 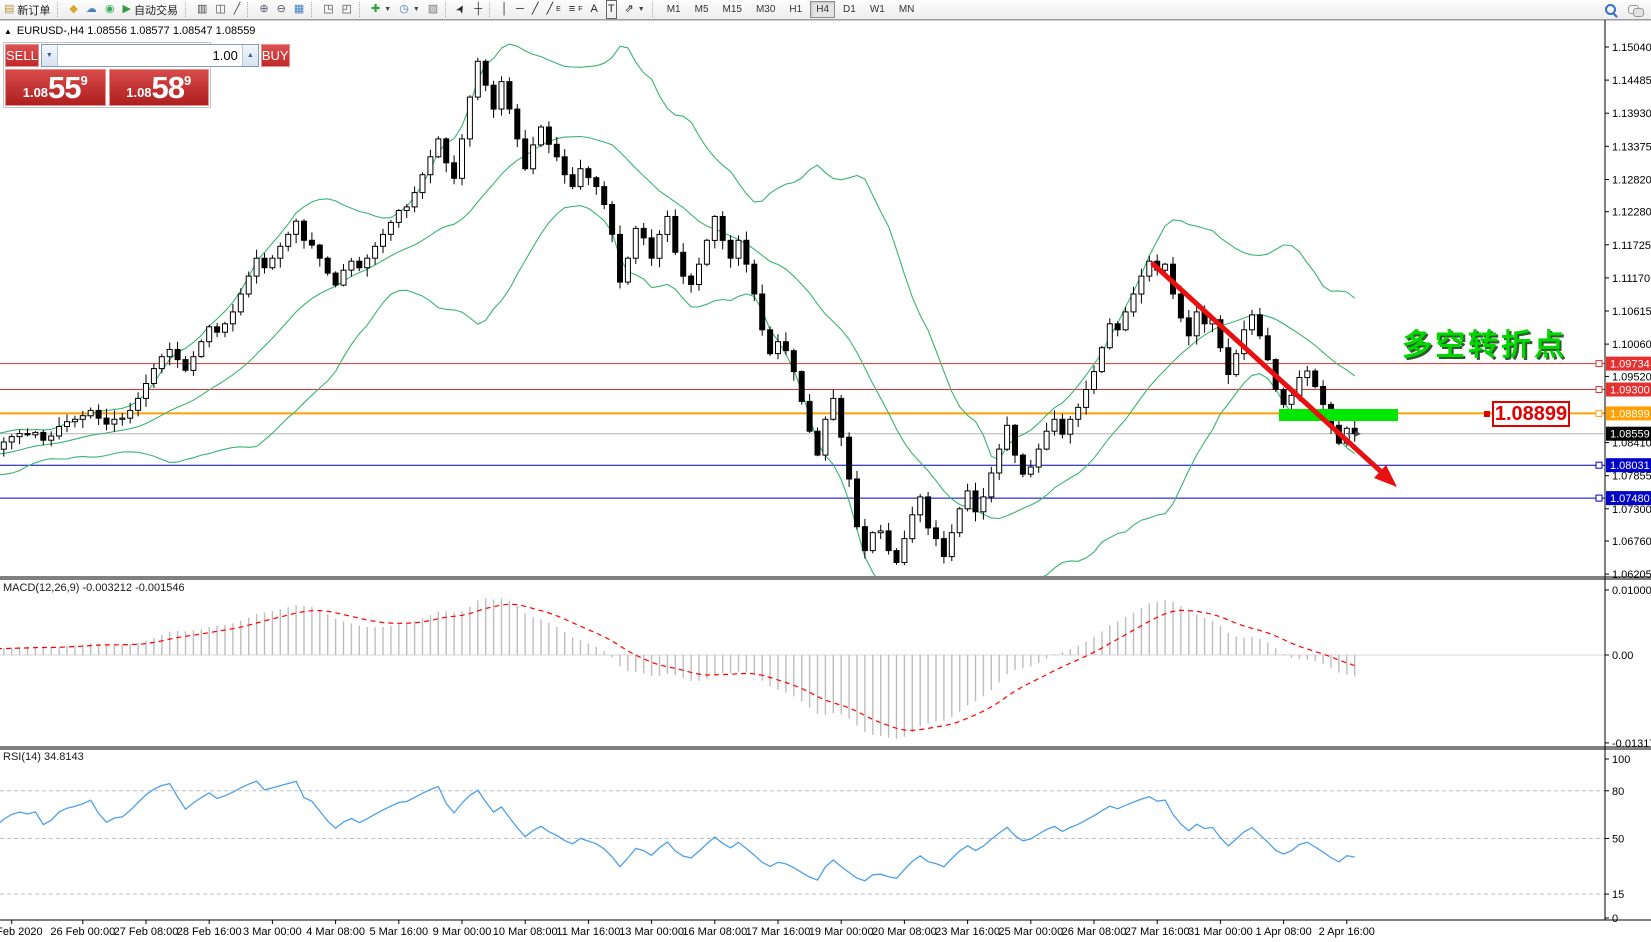 I want to click on timeframe-toolbar: M1 M5 M15 M30 H1 H4 D1 W1 MN, so click(x=791, y=9).